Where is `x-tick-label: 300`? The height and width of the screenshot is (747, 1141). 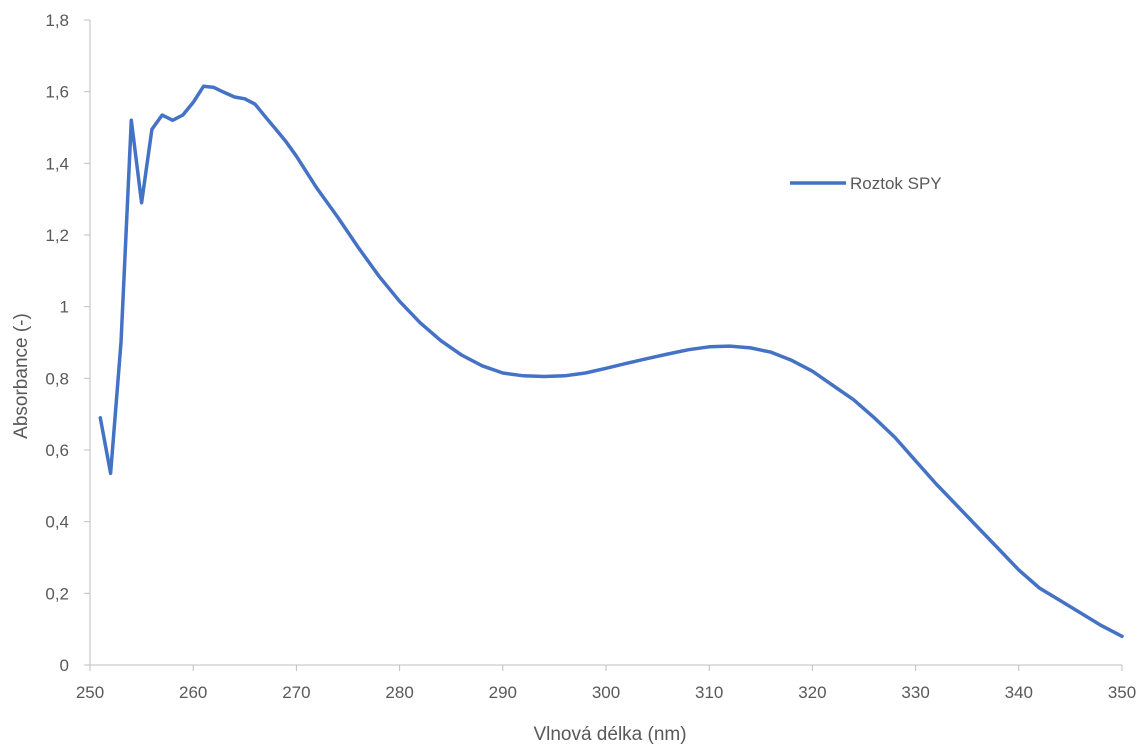
x-tick-label: 300 is located at coordinates (606, 692).